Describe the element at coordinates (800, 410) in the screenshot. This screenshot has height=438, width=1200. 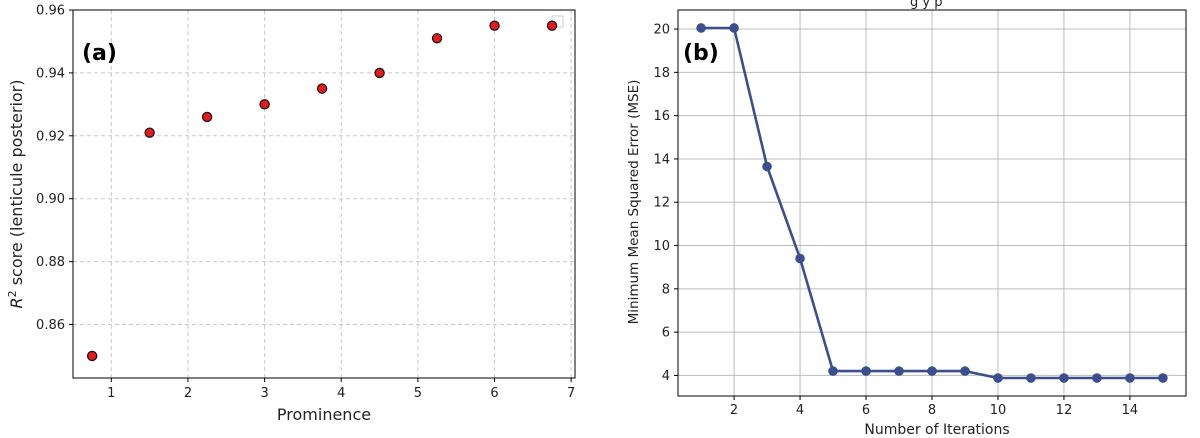
I see `x-tick-label-b: 4` at that location.